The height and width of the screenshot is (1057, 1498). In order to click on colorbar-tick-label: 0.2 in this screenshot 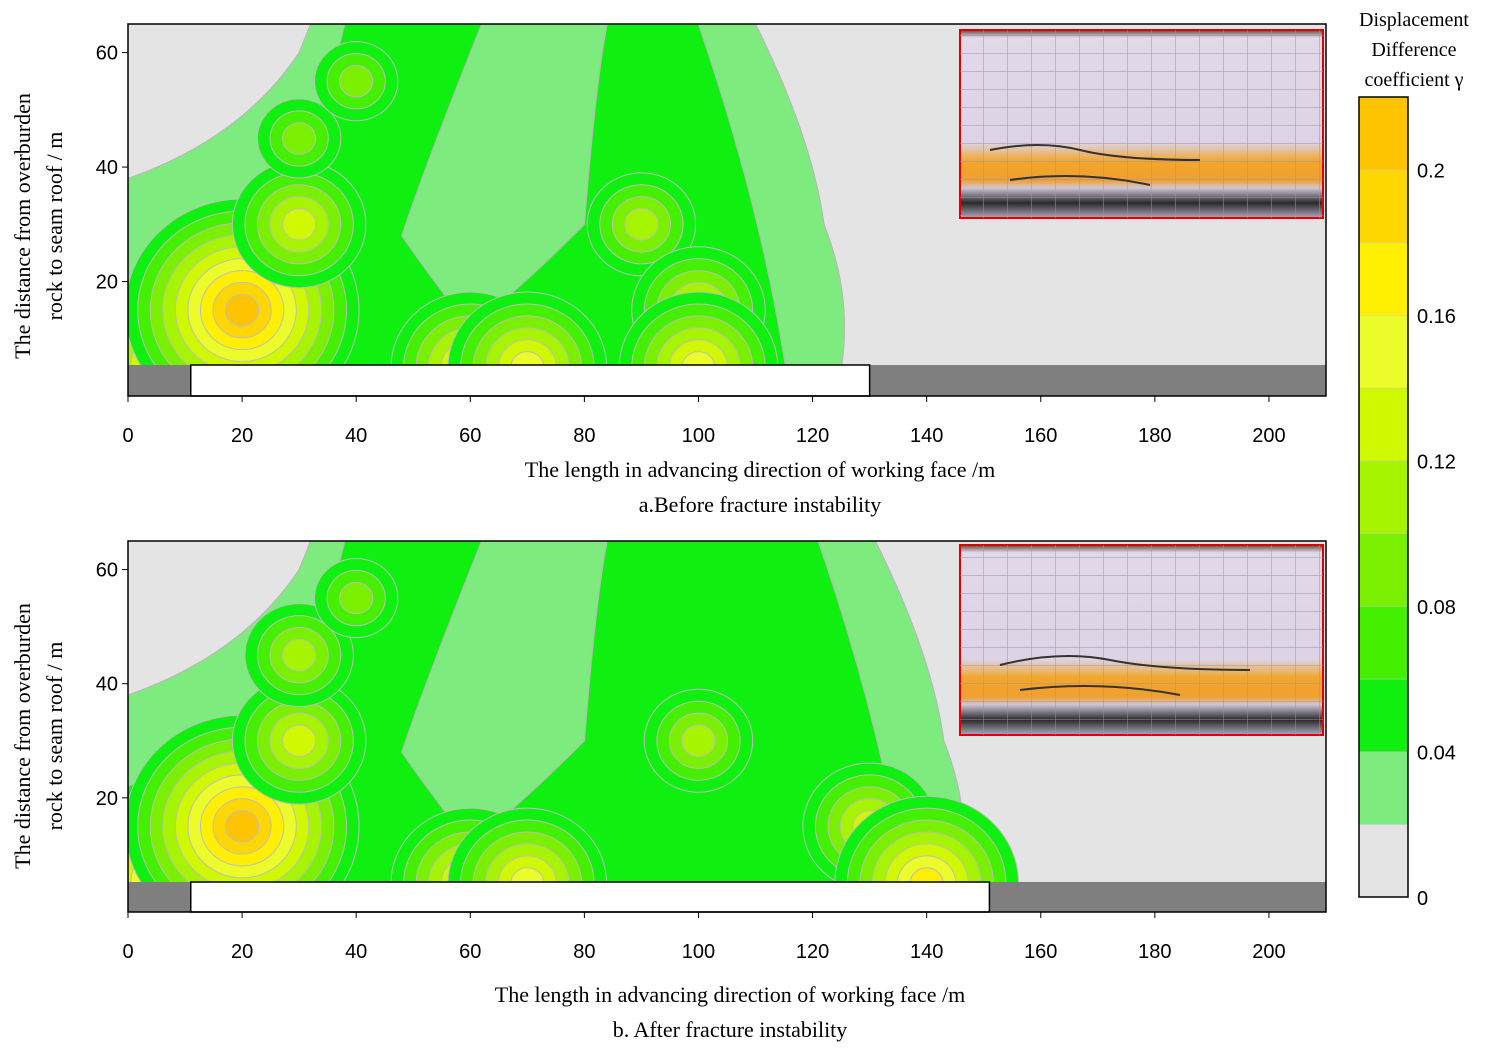, I will do `click(1431, 172)`.